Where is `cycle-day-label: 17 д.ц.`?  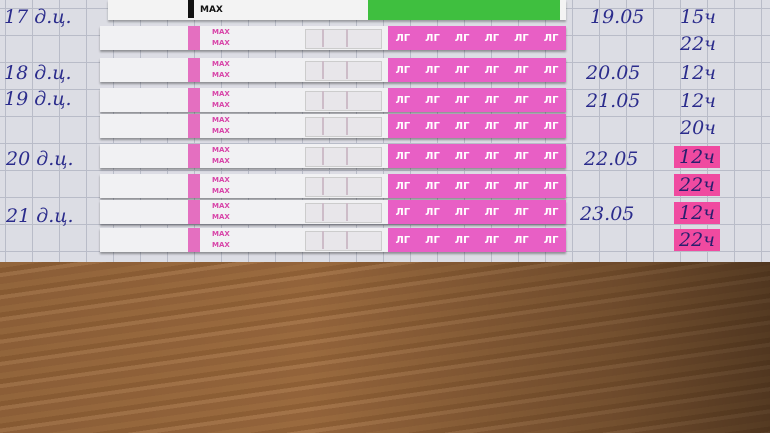
cycle-day-label: 17 д.ц. is located at coordinates (38, 17).